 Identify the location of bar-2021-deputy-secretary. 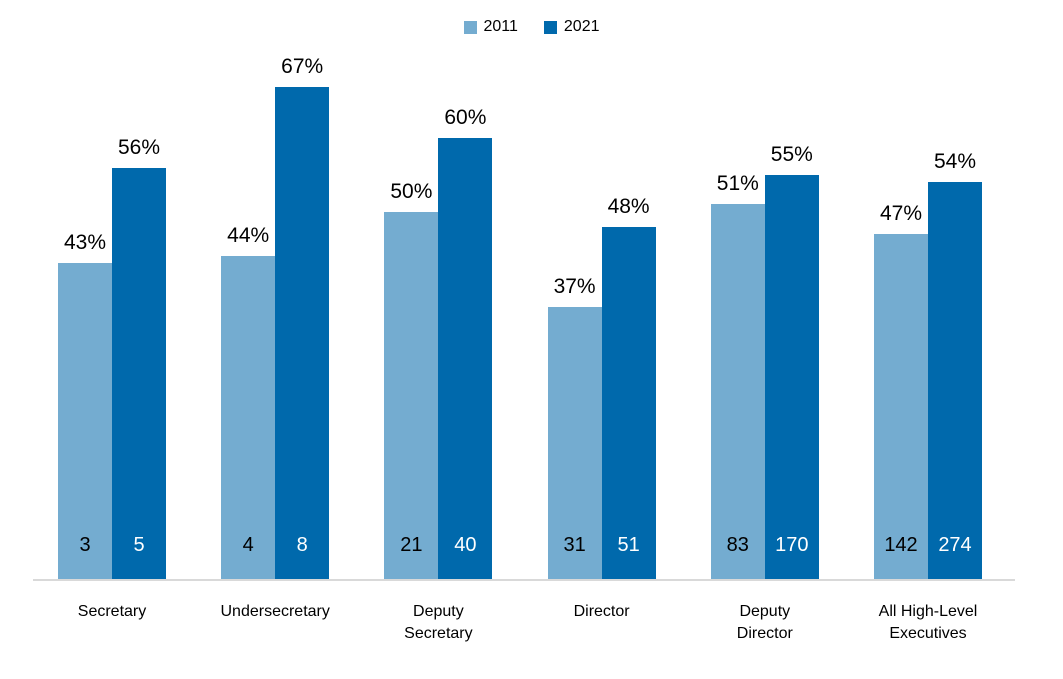
(465, 358).